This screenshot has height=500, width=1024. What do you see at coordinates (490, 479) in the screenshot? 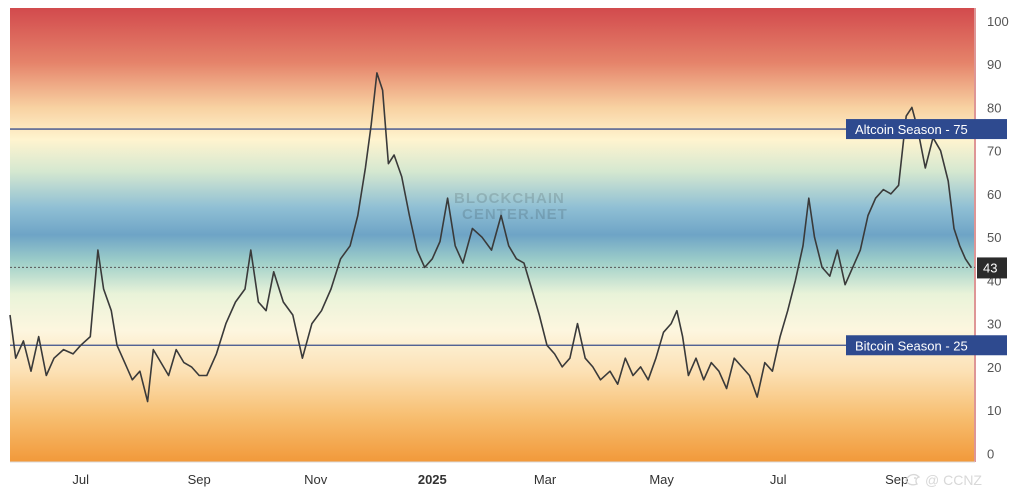
I see `x-tick-labels: Jul Sep Nov 2025 Mar May Jul Sep` at bounding box center [490, 479].